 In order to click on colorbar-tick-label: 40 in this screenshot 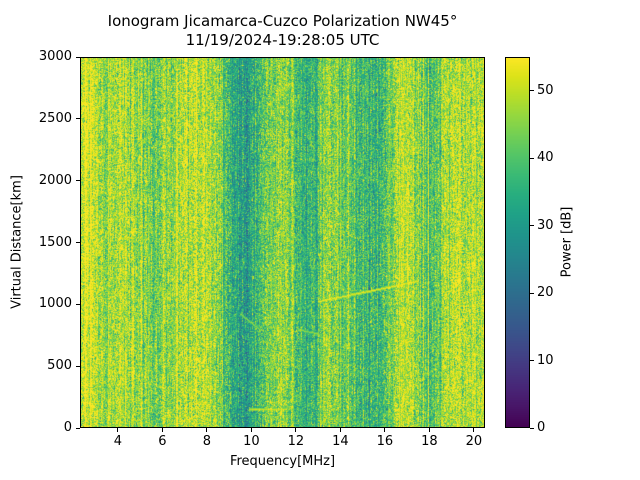, I will do `click(545, 158)`.